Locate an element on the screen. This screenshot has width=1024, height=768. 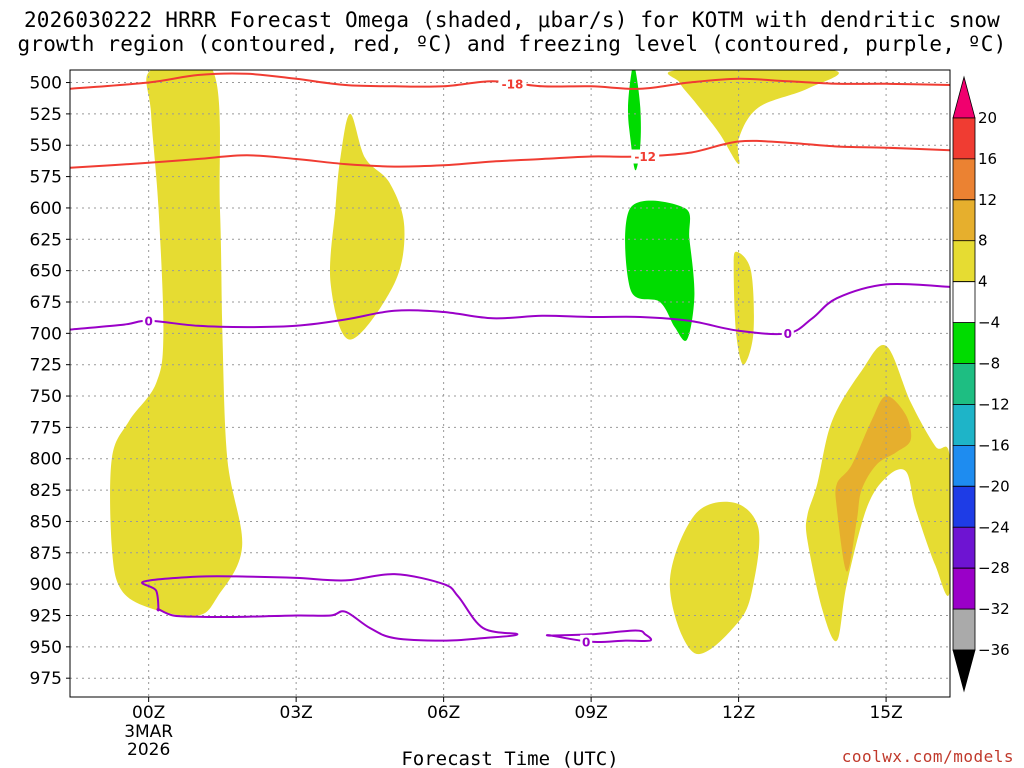
y-tick-label-975: 975 is located at coordinates (46, 679).